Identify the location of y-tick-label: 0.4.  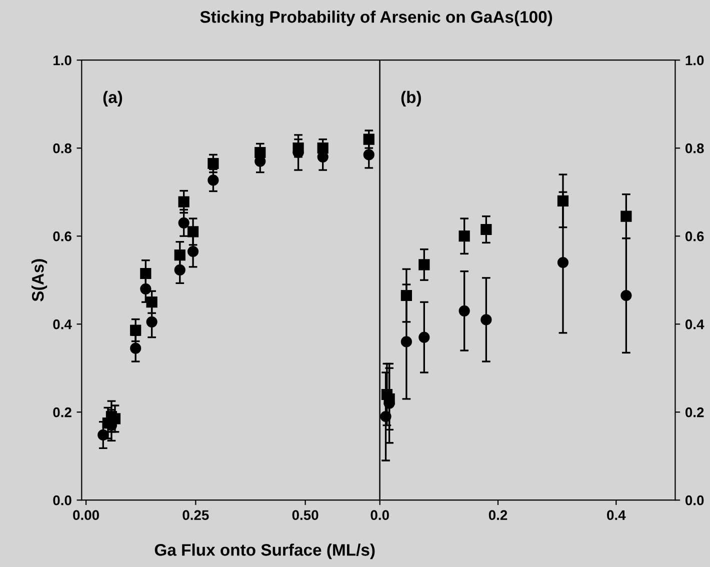
(62, 324).